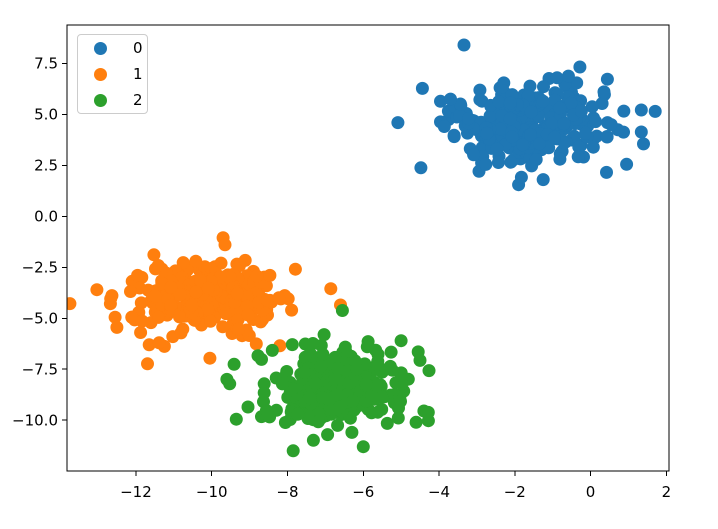  I want to click on y-tick-label: 5.0, so click(46, 115).